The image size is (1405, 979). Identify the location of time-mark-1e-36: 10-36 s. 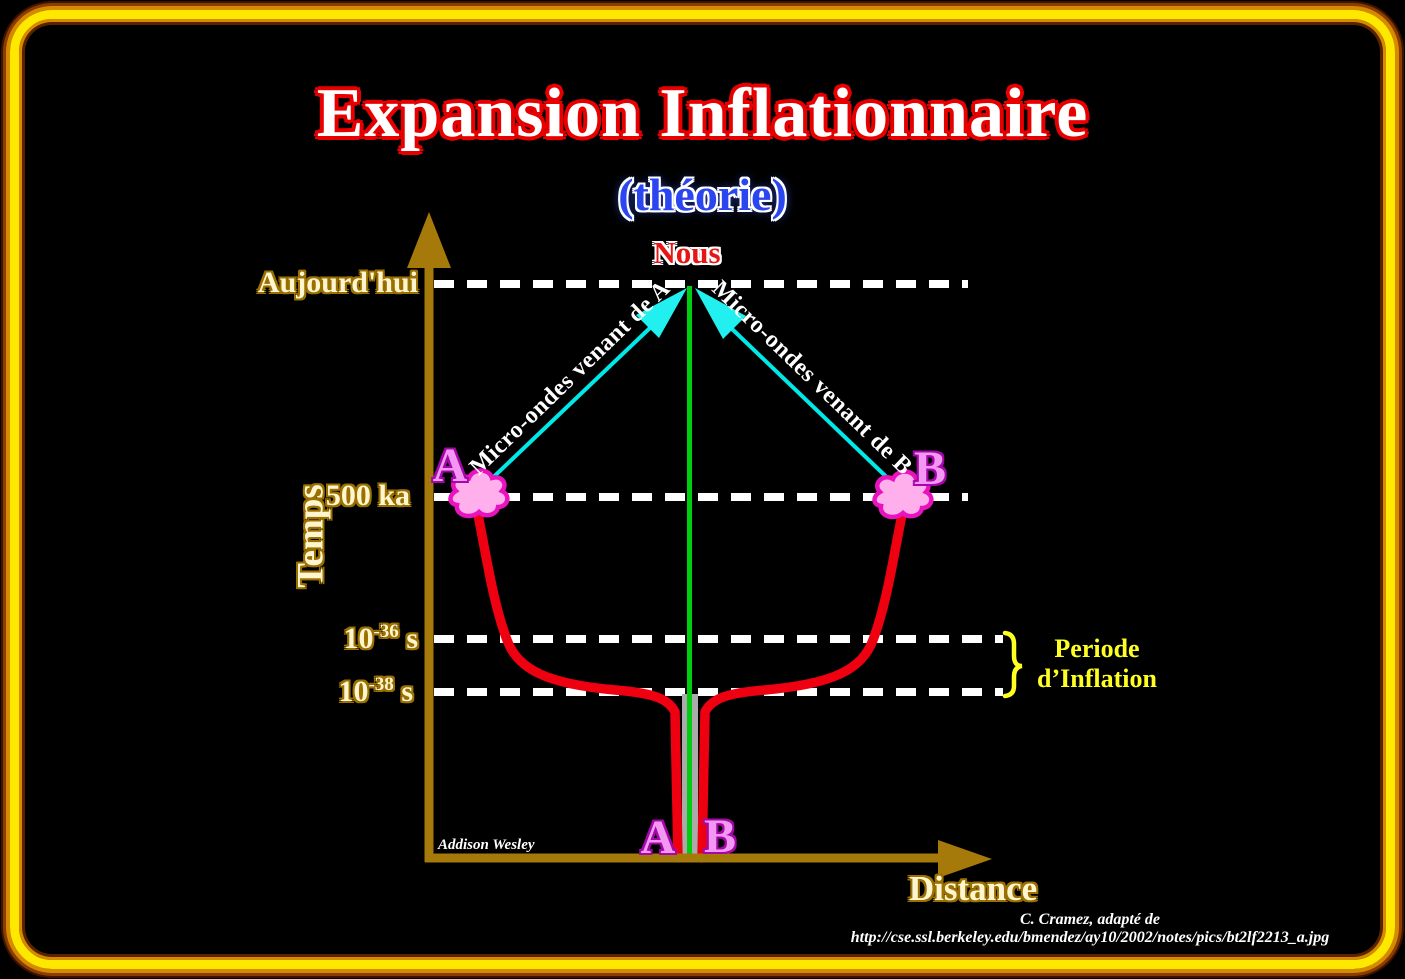
(380, 638).